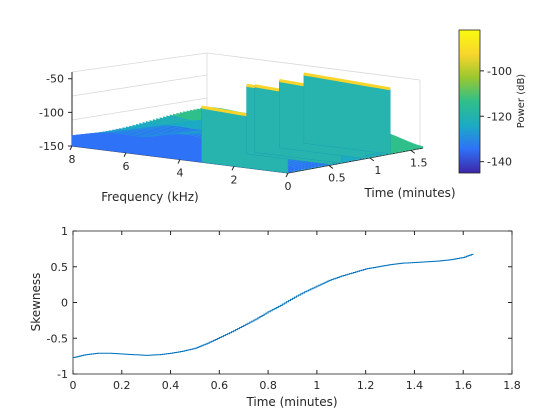 The height and width of the screenshot is (420, 560). Describe the element at coordinates (55, 79) in the screenshot. I see `z-tick-label: -50` at that location.